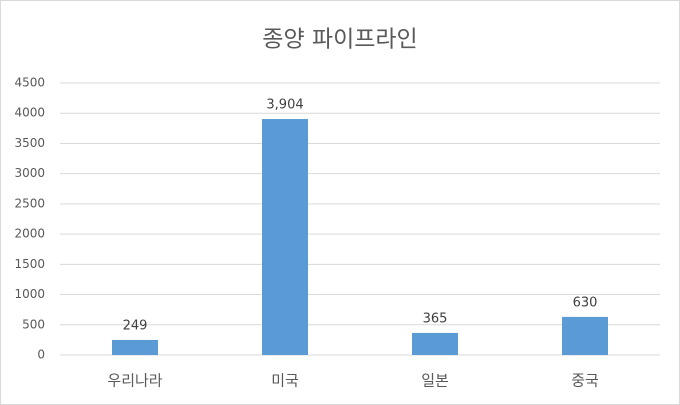  I want to click on x-tick-label: 중국, so click(585, 381).